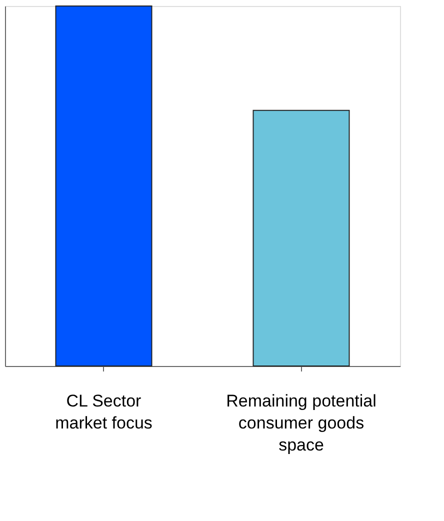 The height and width of the screenshot is (521, 444). I want to click on x-tick-label: CL Sector market focus, so click(103, 412).